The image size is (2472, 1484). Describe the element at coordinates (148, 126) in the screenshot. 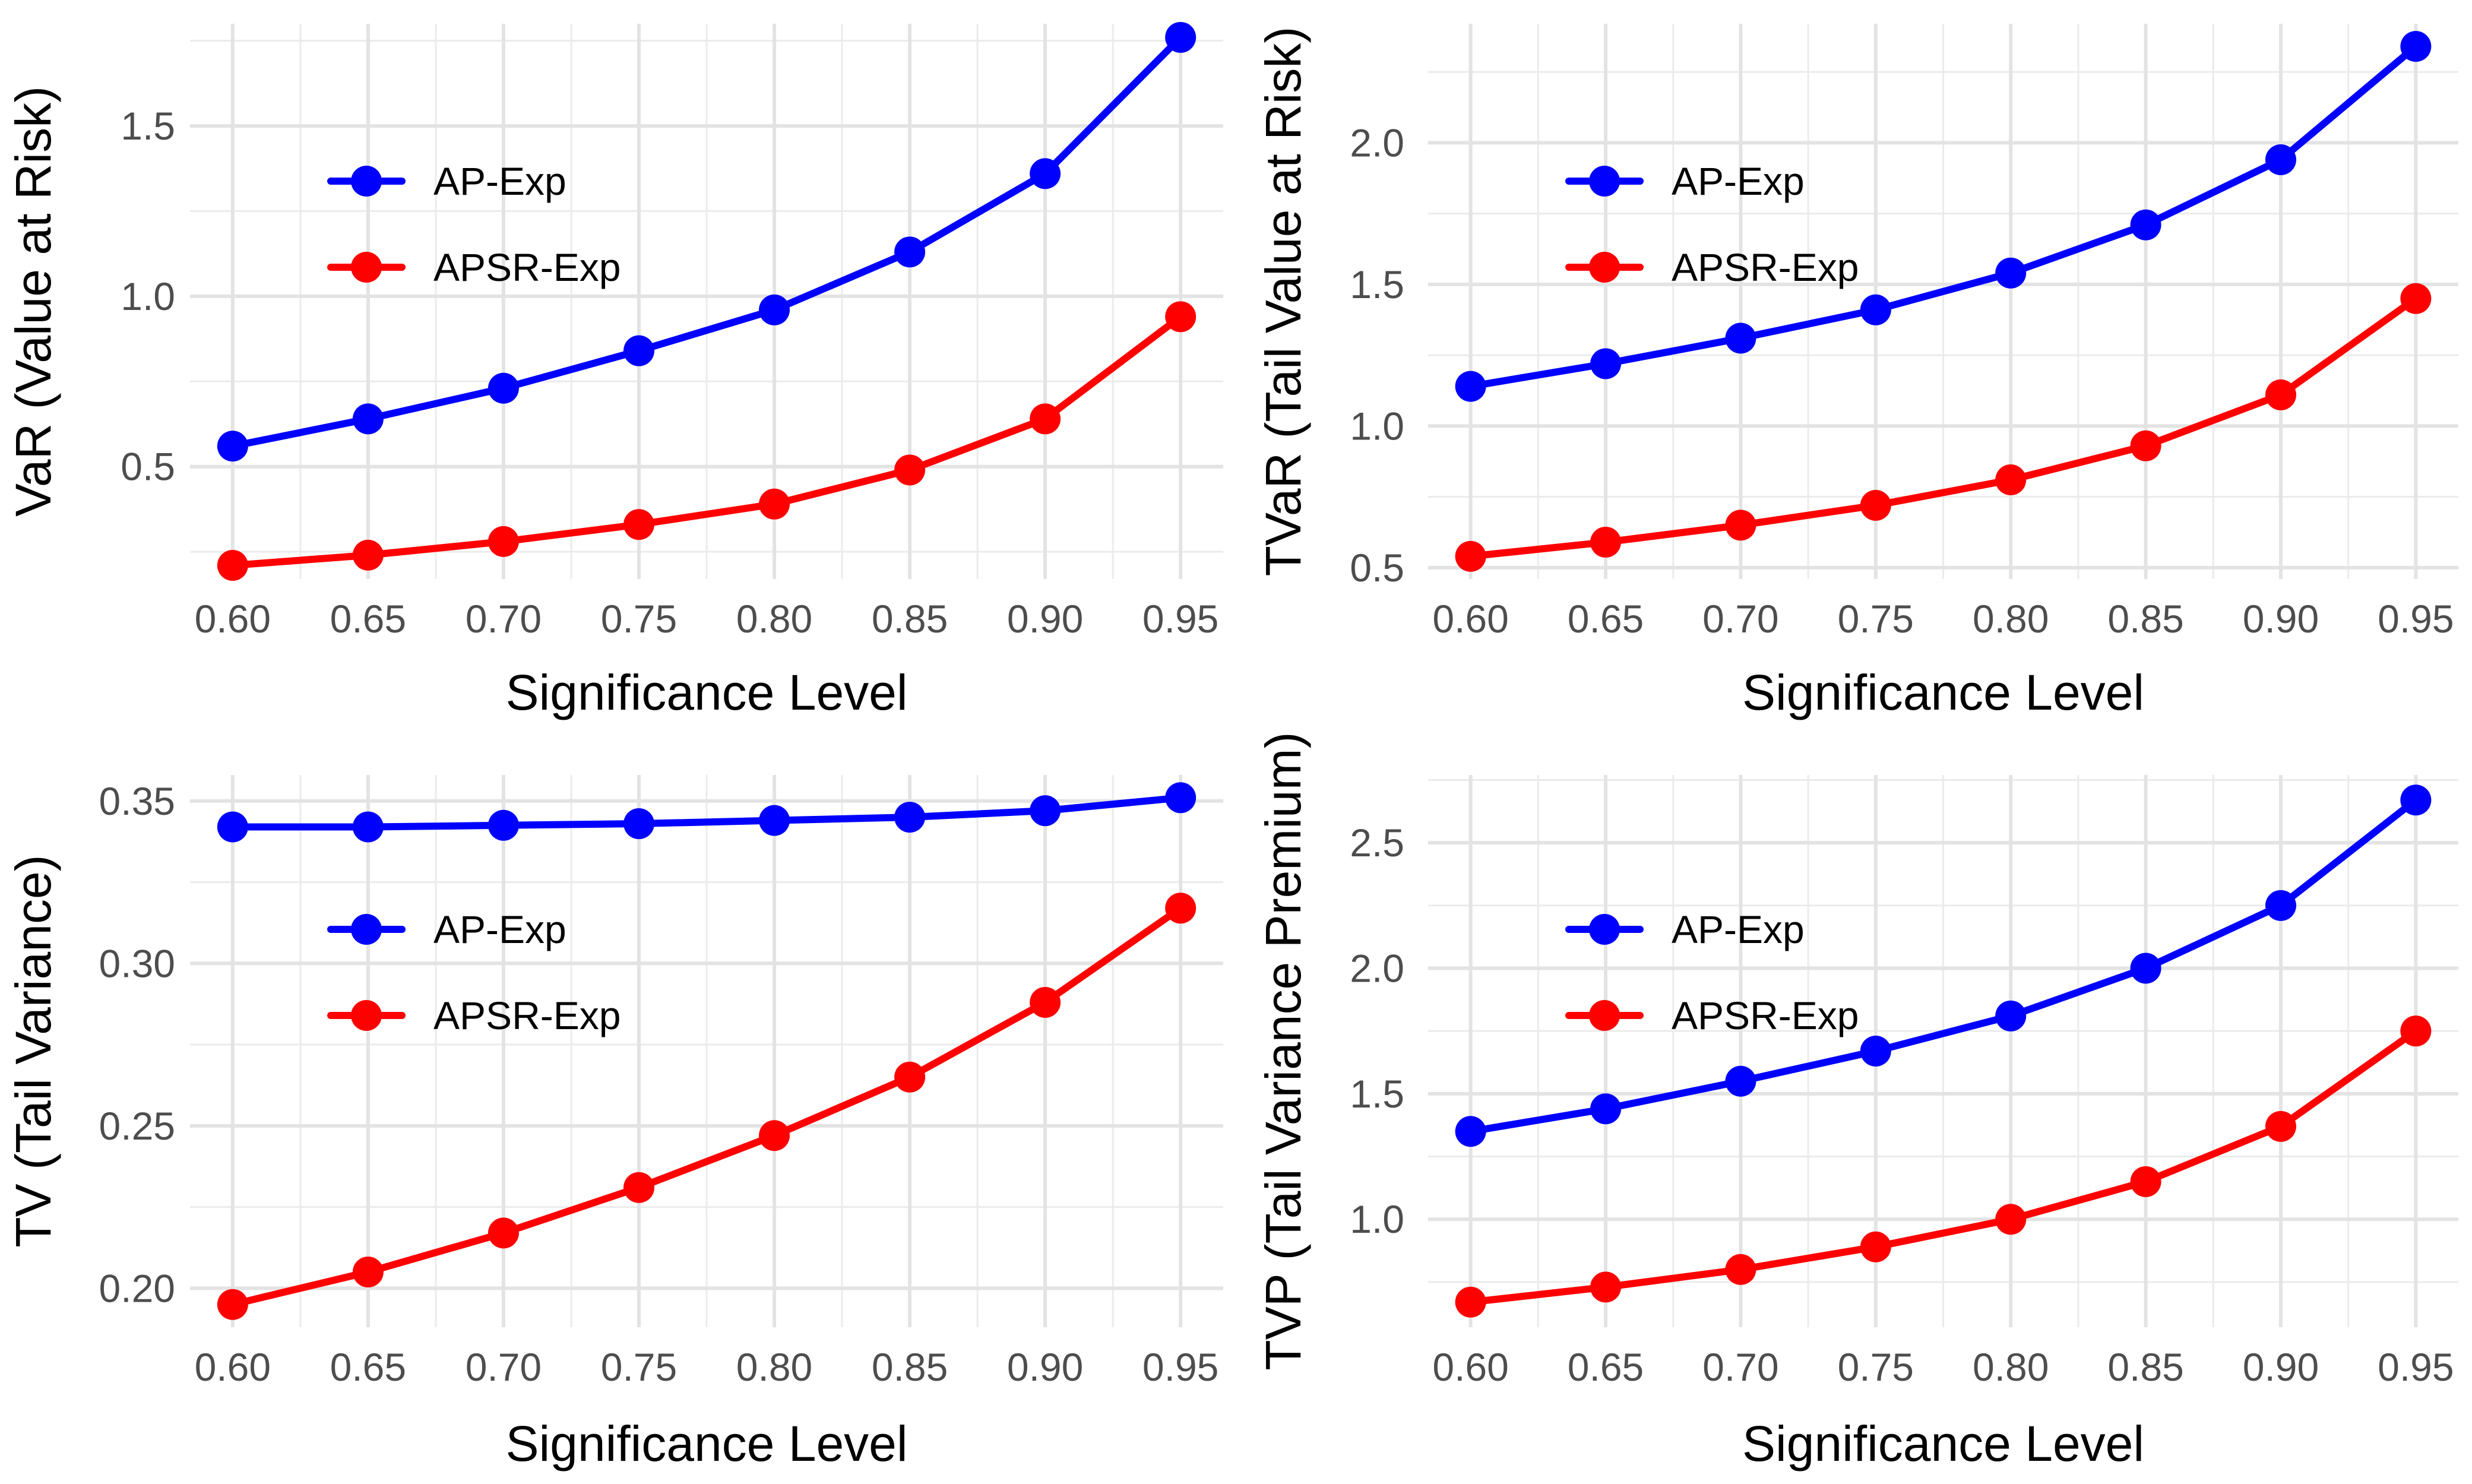

I see `y-tick-label: 1.5` at that location.